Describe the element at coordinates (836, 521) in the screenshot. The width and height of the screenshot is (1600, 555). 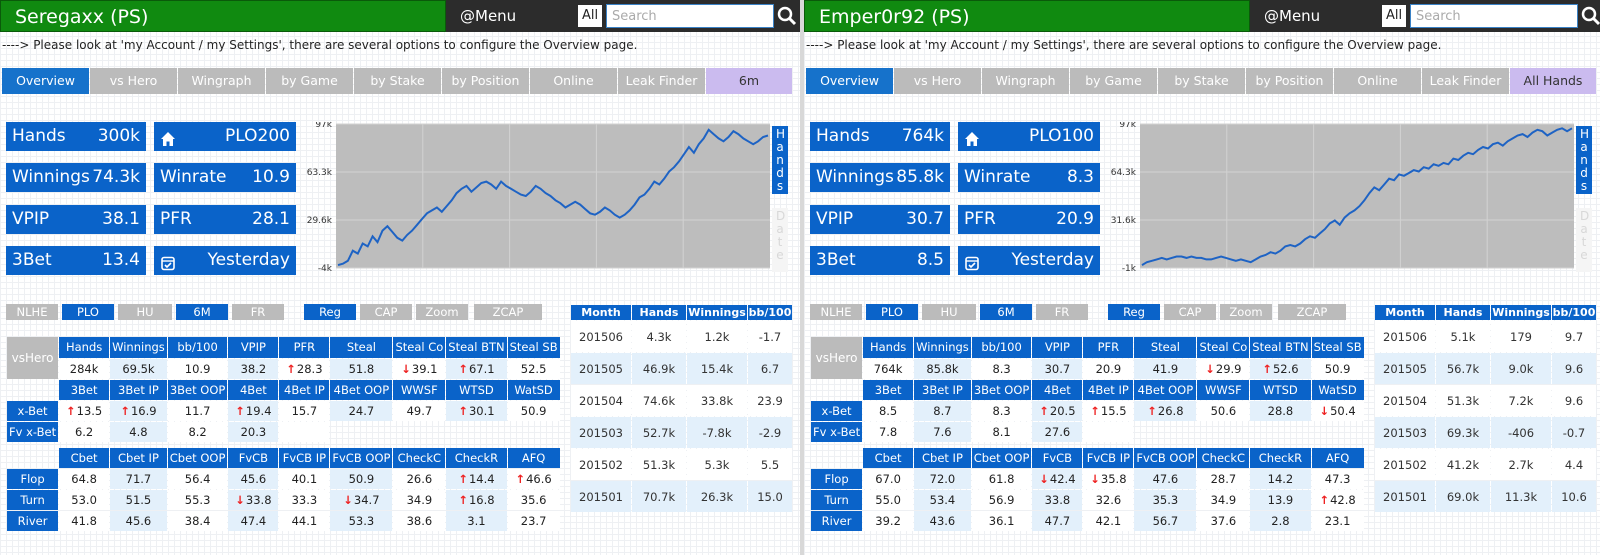
I see `cell-text: River` at that location.